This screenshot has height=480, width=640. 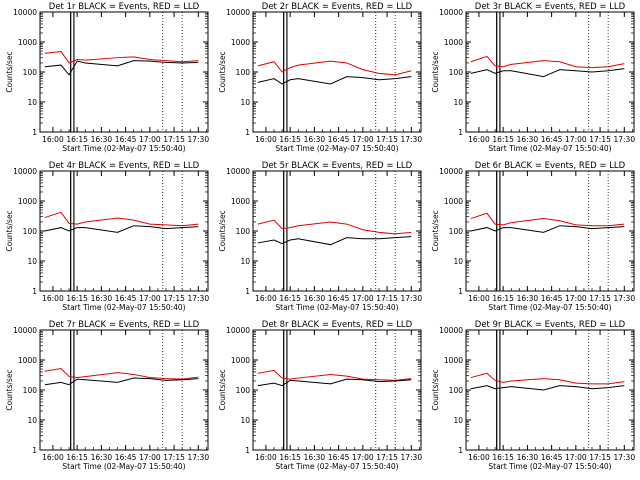 What do you see at coordinates (124, 7) in the screenshot?
I see `chart-title: Det 1r BLACK = Events, RED = LLD` at bounding box center [124, 7].